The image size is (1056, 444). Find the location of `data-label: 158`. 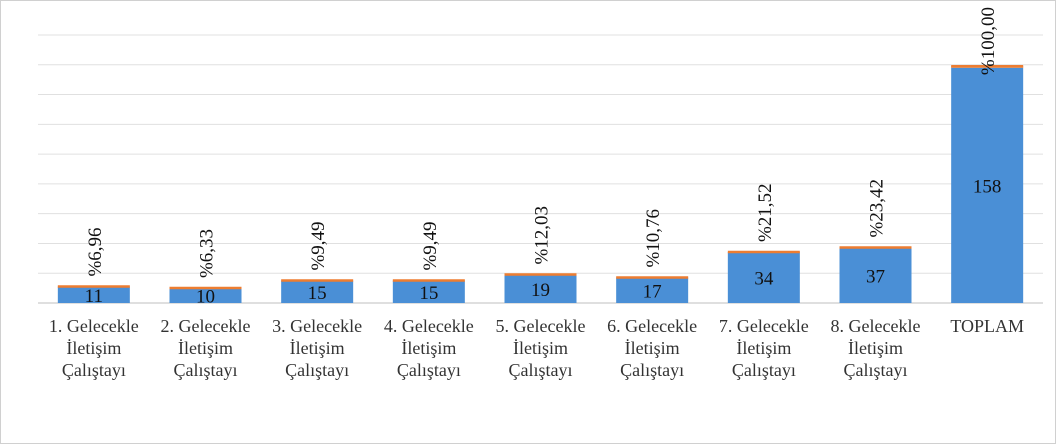

data-label: 158 is located at coordinates (987, 186).